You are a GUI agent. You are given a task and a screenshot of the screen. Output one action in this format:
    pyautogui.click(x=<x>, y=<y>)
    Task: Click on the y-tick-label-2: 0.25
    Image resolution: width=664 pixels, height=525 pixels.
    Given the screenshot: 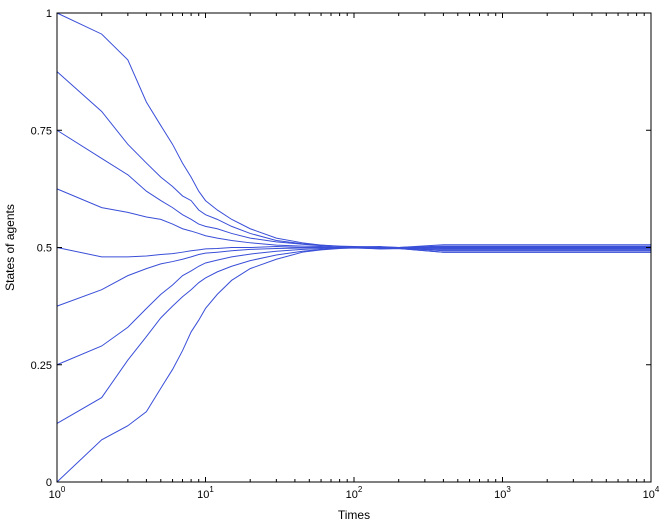 What is the action you would take?
    pyautogui.click(x=41, y=366)
    